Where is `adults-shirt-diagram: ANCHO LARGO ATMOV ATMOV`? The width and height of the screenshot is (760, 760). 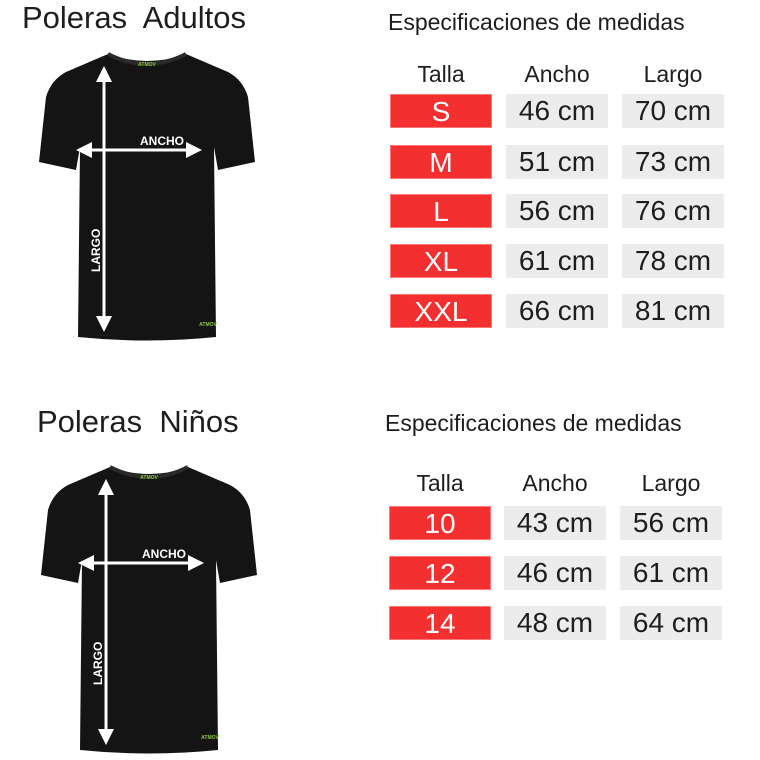
adults-shirt-diagram: ANCHO LARGO ATMOV ATMOV is located at coordinates (147, 197).